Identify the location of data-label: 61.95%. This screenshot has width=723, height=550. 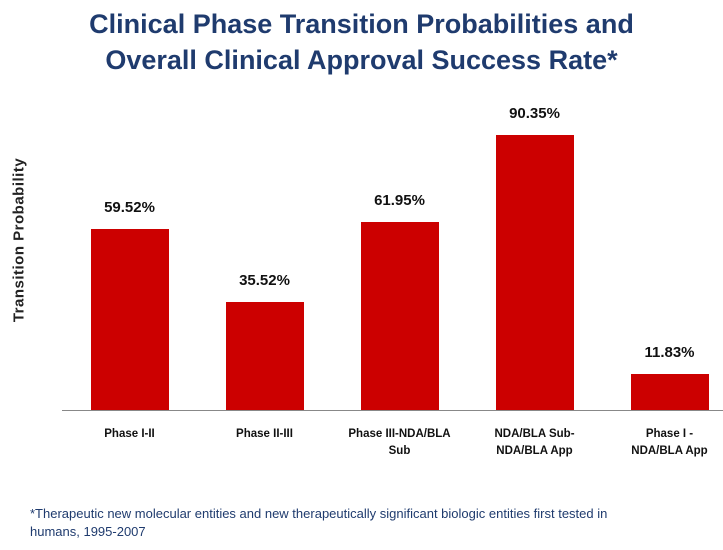
(399, 200).